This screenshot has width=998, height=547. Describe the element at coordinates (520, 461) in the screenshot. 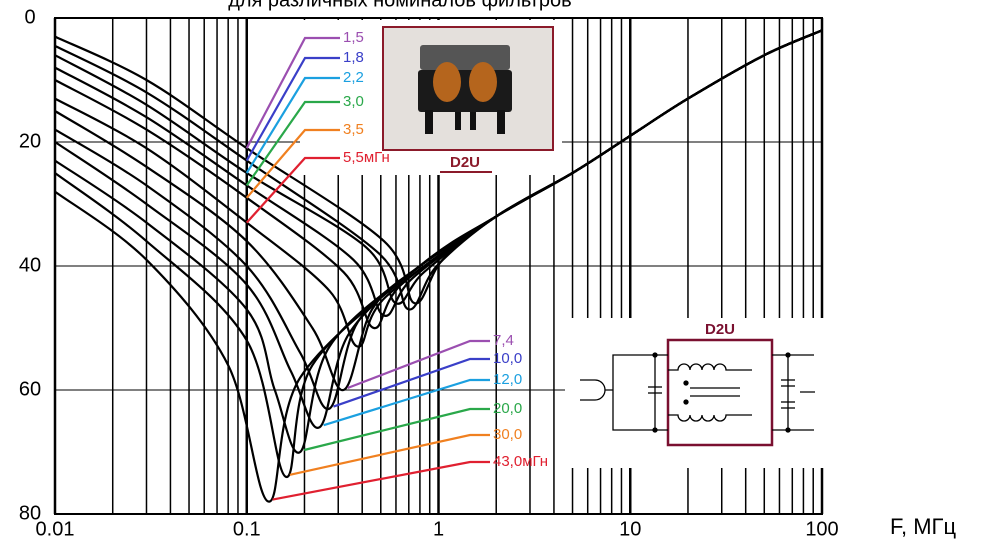

I see `legend-label: 43,0мГн` at that location.